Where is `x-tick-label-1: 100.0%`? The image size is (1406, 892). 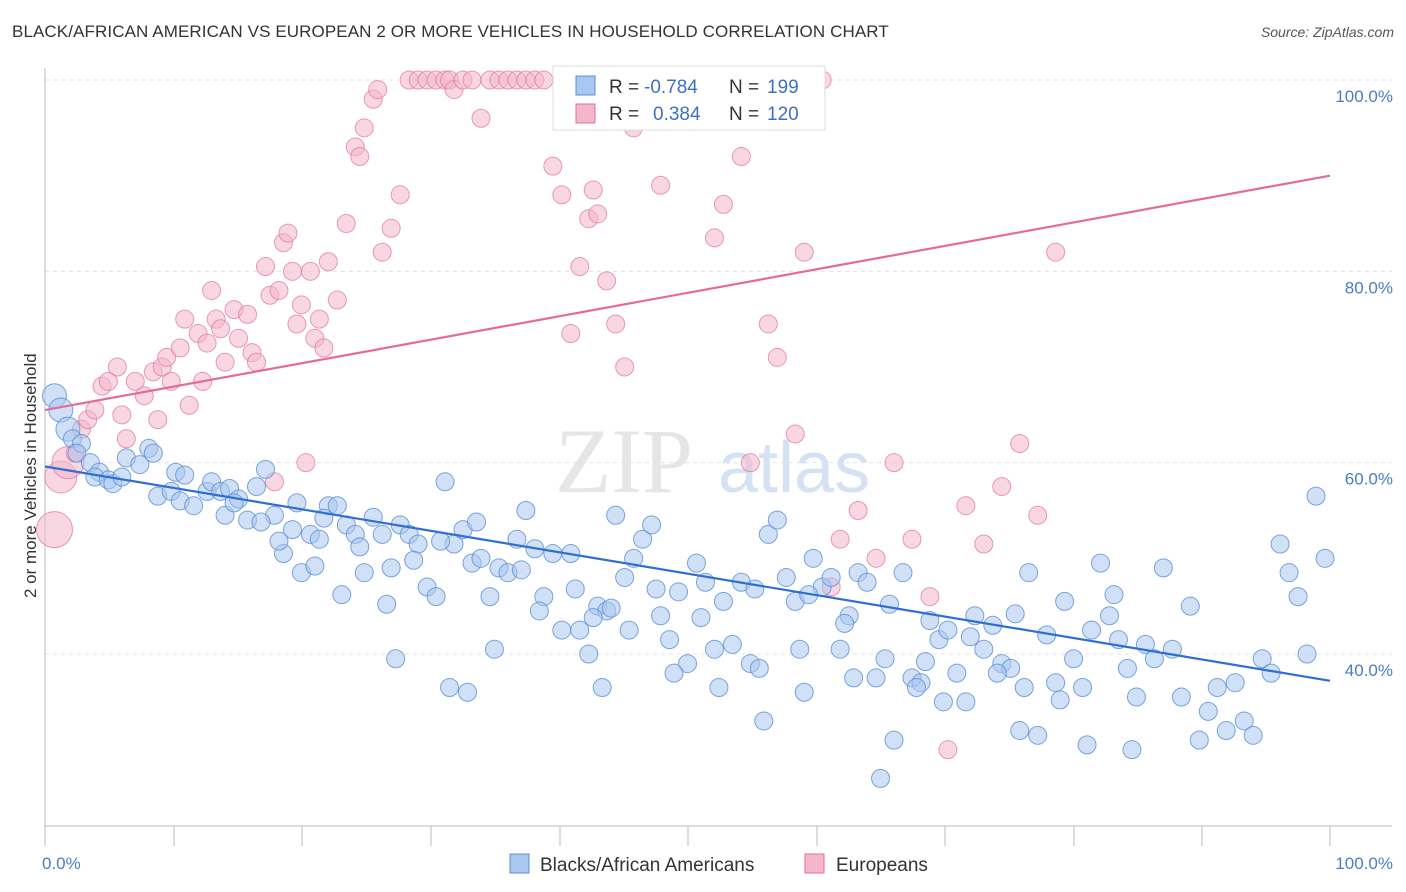
x-tick-label-1: 100.0% is located at coordinates (1364, 863).